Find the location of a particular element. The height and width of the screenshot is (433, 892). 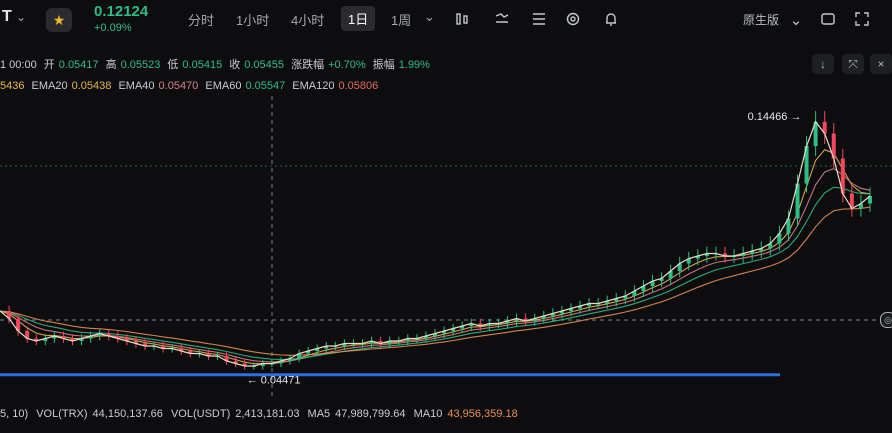

close-icon: × is located at coordinates (881, 64).